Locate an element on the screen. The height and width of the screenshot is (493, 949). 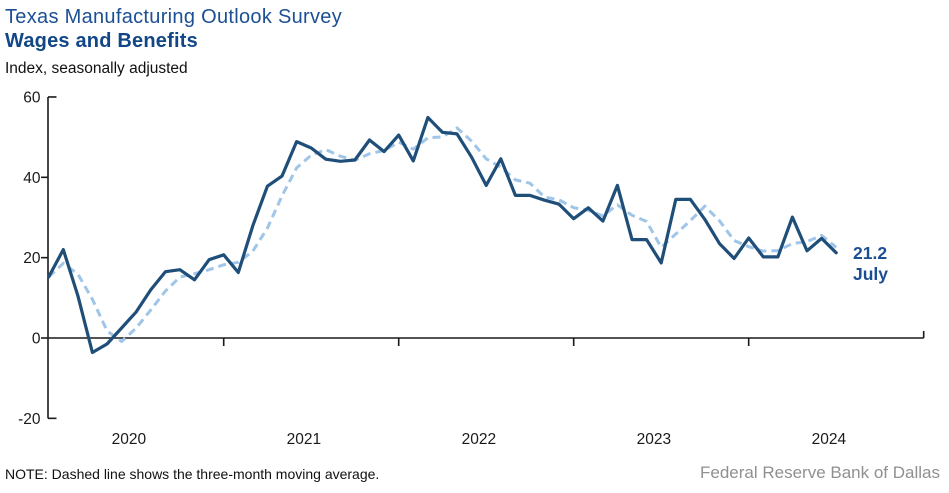
latest-month: July is located at coordinates (871, 274).